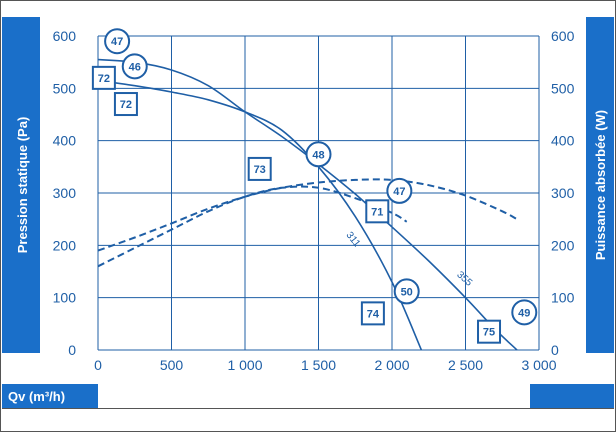 The image size is (616, 432). I want to click on x-tick-label: 2 500, so click(465, 365).